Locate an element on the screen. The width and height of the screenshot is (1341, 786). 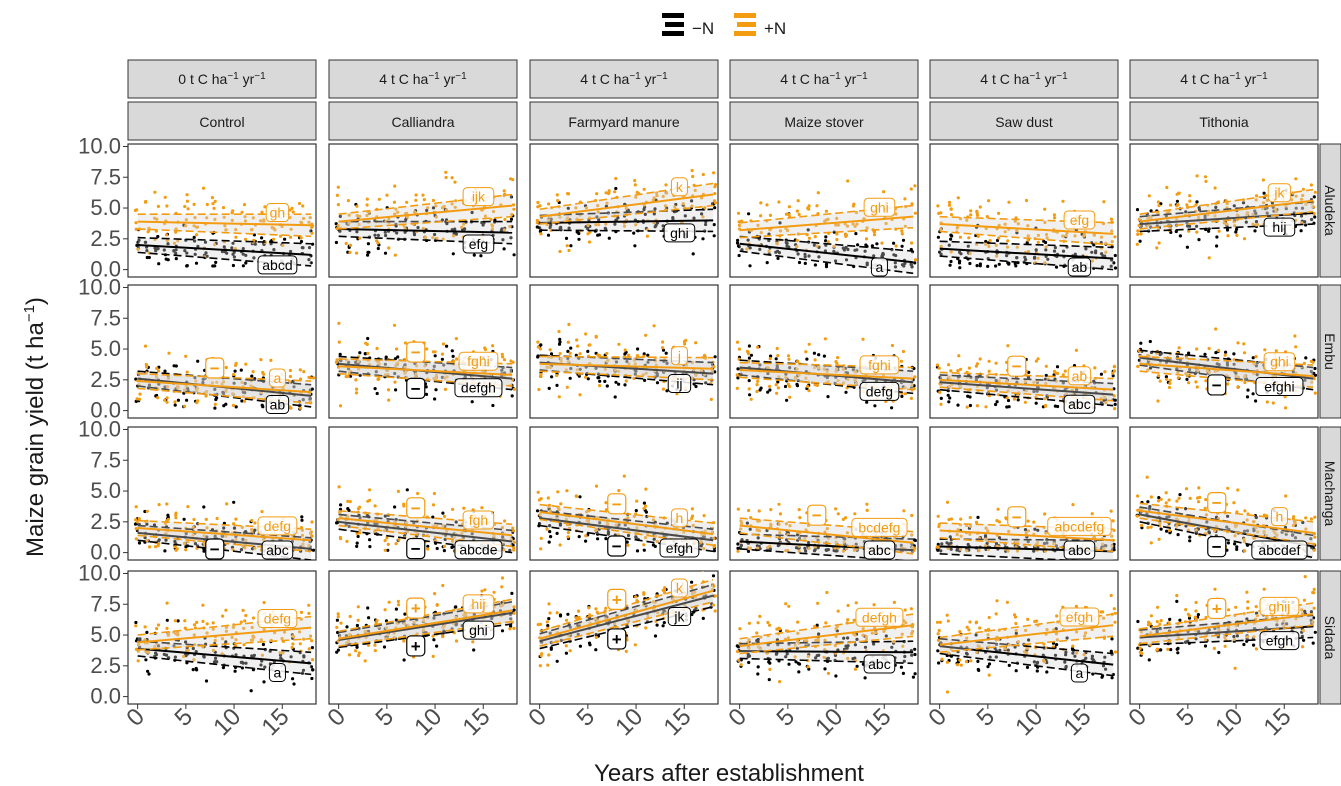
strip-treatment-label: Farmyard manure is located at coordinates (623, 122).